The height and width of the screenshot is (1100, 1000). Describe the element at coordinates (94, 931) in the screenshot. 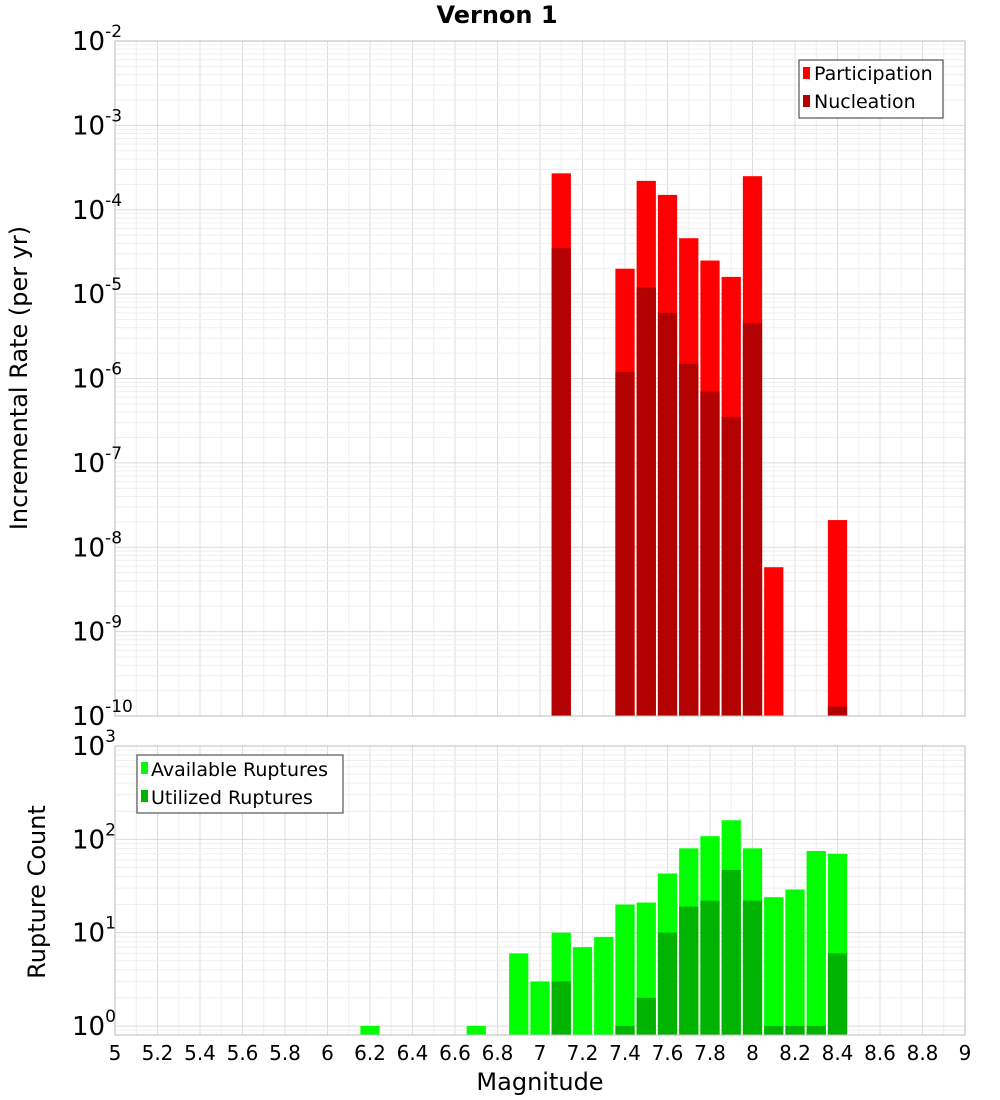

I see `count-y-tick-label: 10¹` at that location.